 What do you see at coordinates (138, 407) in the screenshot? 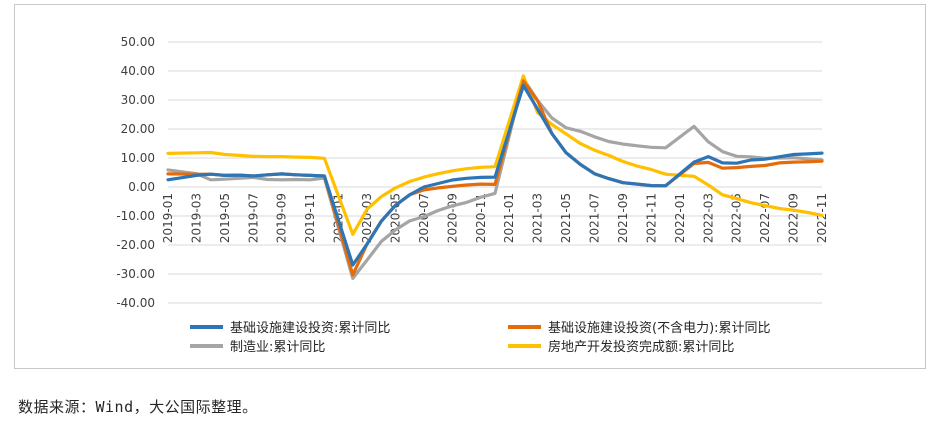
I see `source-note: 数据来源：Wind，大公国际整理。` at bounding box center [138, 407].